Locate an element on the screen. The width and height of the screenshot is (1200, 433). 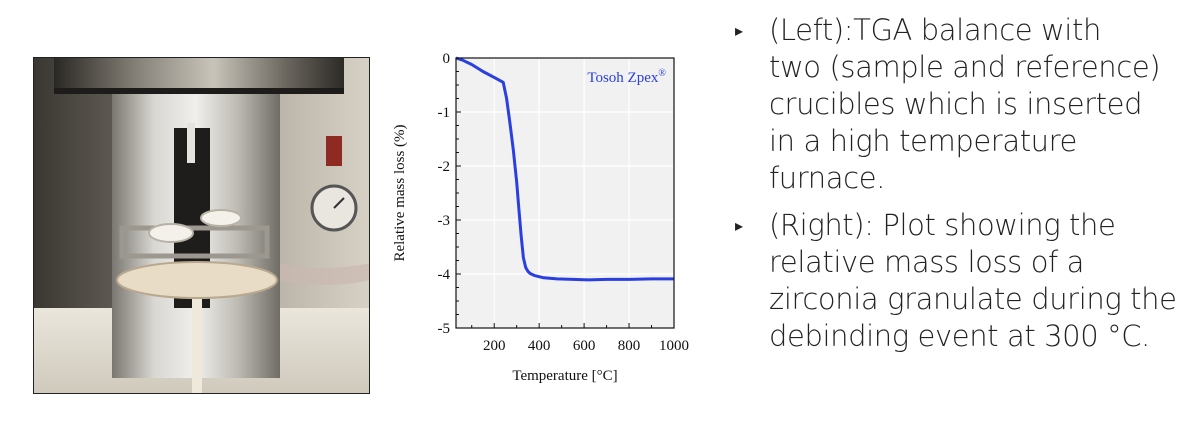
bullet-line: furnace. is located at coordinates (827, 178).